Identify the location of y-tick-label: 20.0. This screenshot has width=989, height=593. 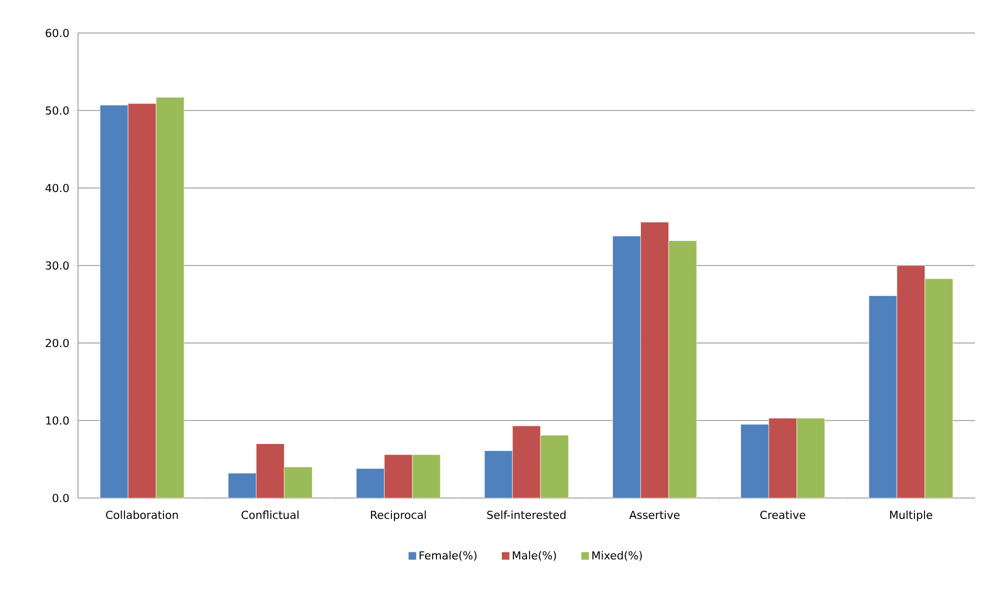
(57, 343).